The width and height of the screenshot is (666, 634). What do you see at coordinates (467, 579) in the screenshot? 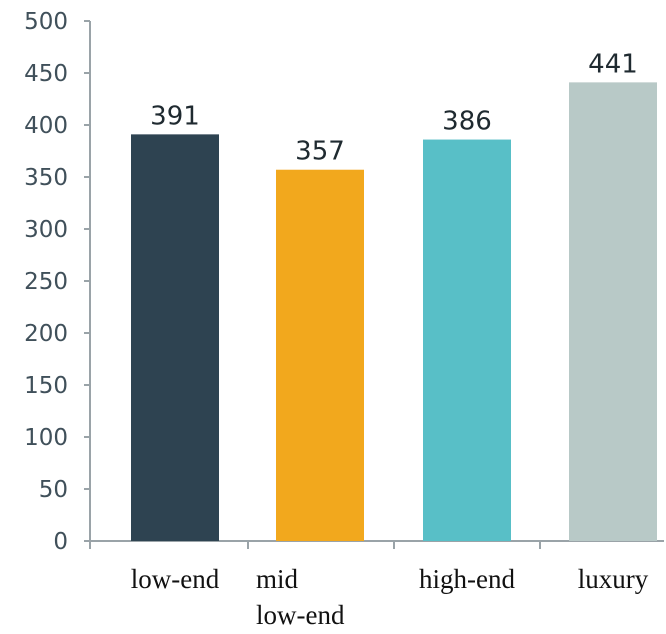
I see `x-tick-label: high-end` at bounding box center [467, 579].